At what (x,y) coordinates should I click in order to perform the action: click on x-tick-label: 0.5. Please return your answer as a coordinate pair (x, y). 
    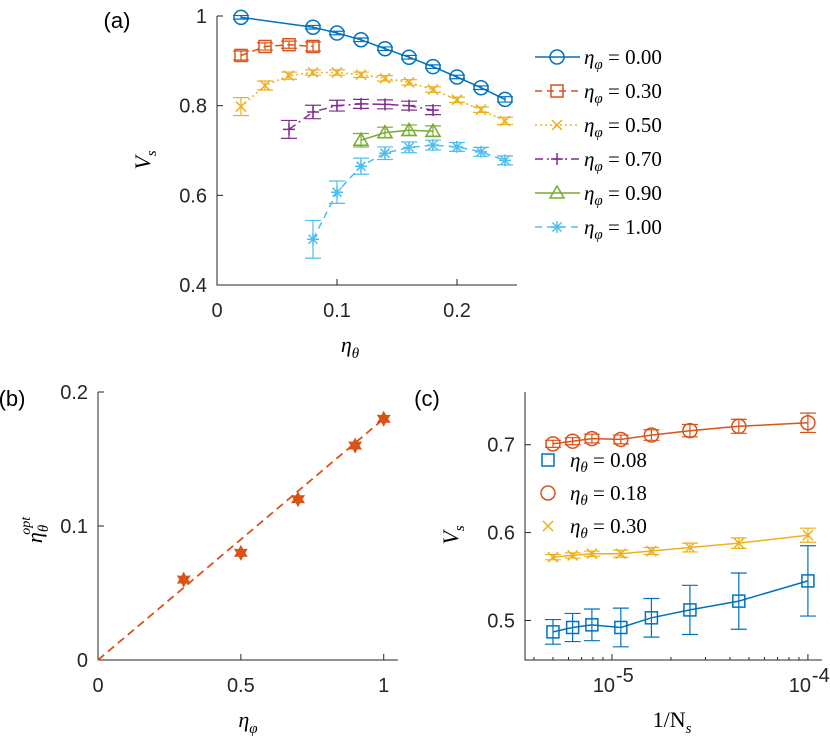
    Looking at the image, I should click on (241, 686).